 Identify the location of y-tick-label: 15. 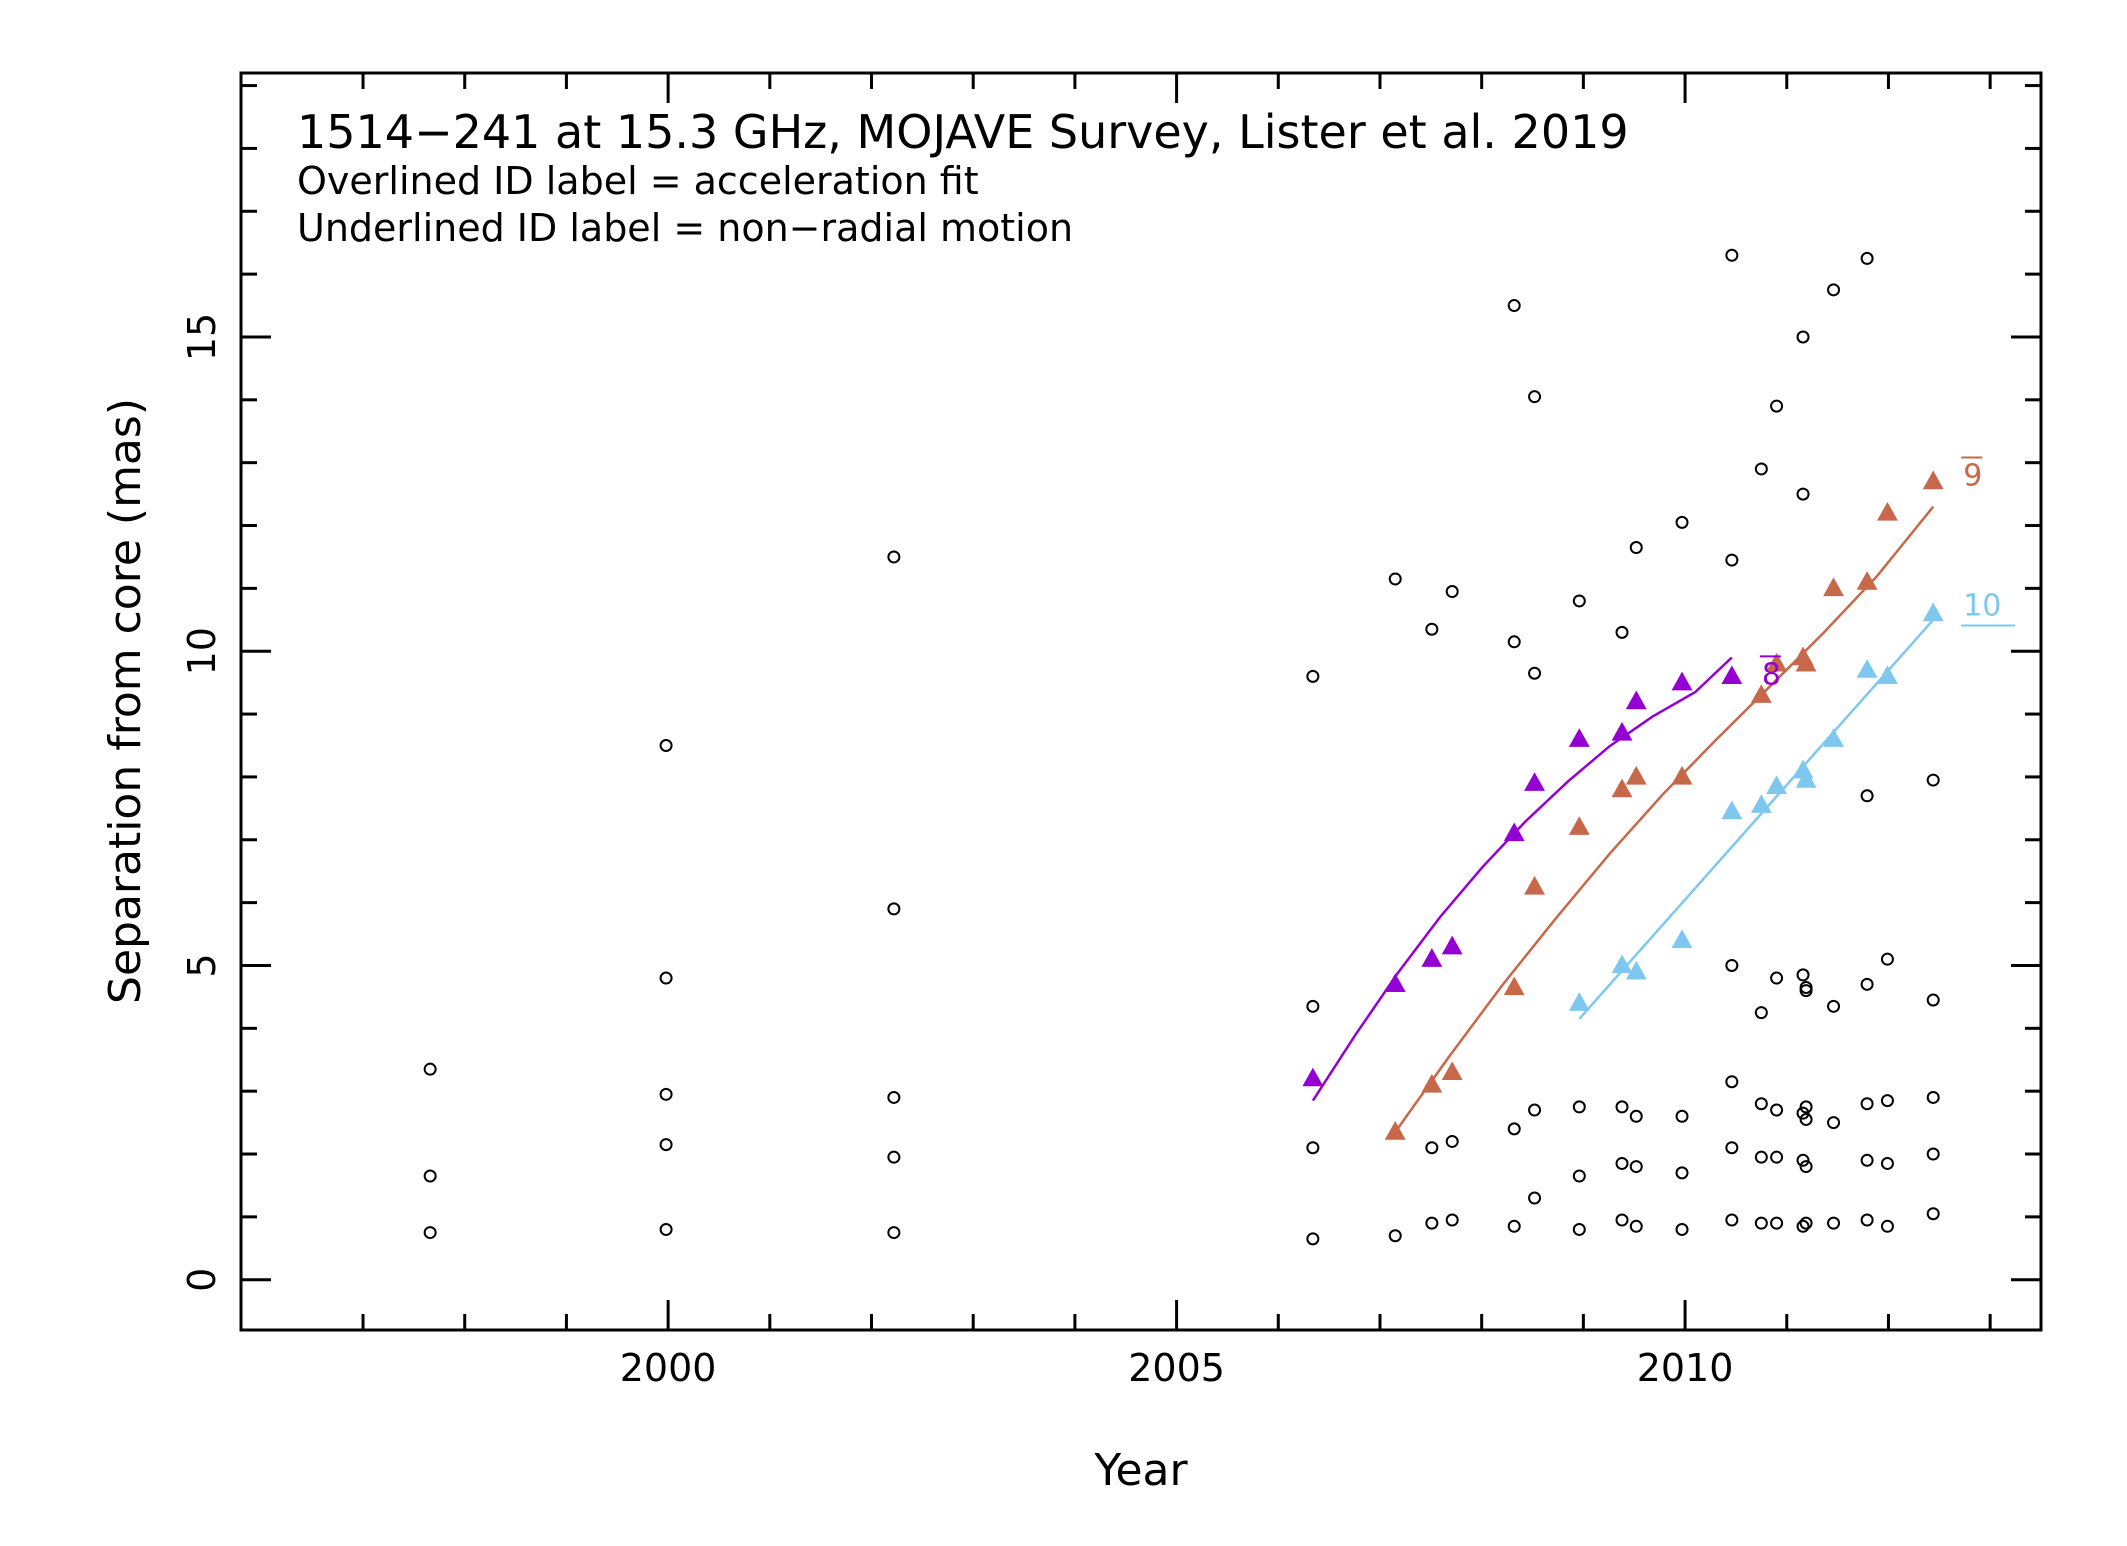
(202, 337).